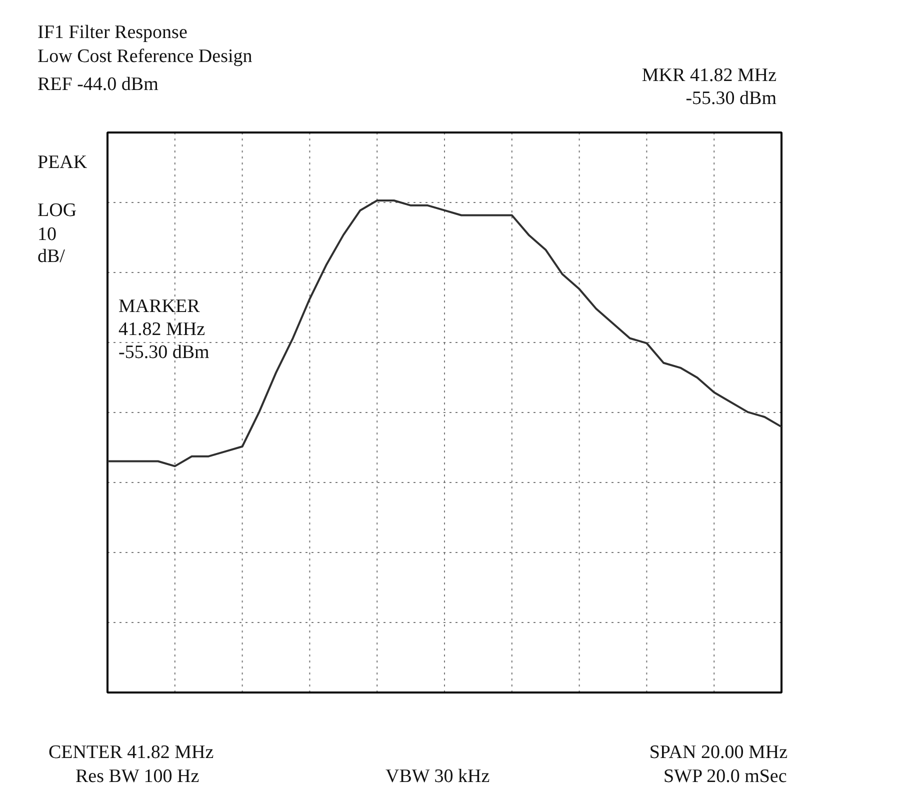 Image resolution: width=922 pixels, height=791 pixels. Describe the element at coordinates (131, 752) in the screenshot. I see `text: CENTER 41.82 MHz` at that location.